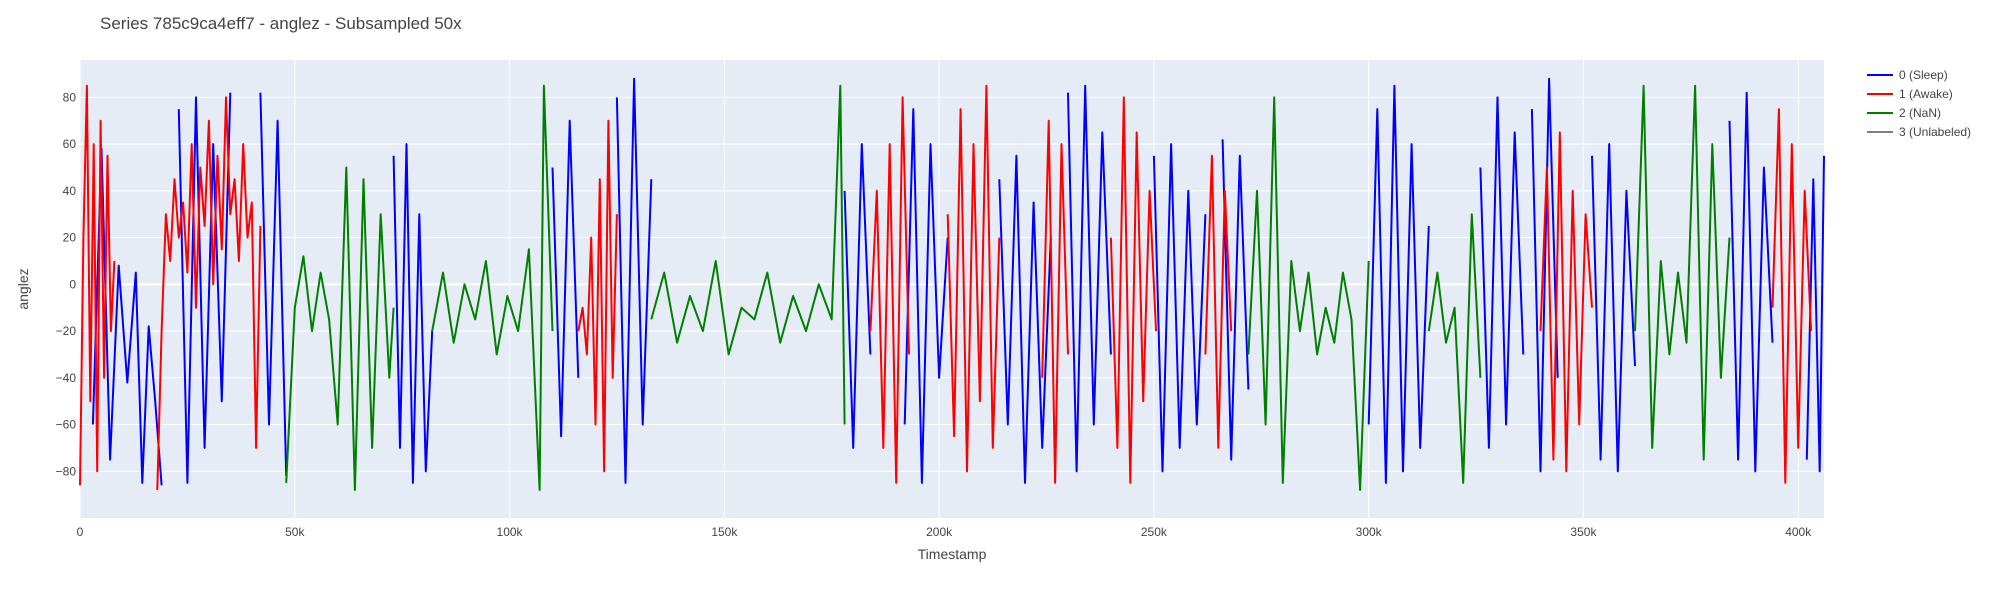 Image resolution: width=2000 pixels, height=600 pixels. I want to click on y-axis-title: anglez, so click(23, 288).